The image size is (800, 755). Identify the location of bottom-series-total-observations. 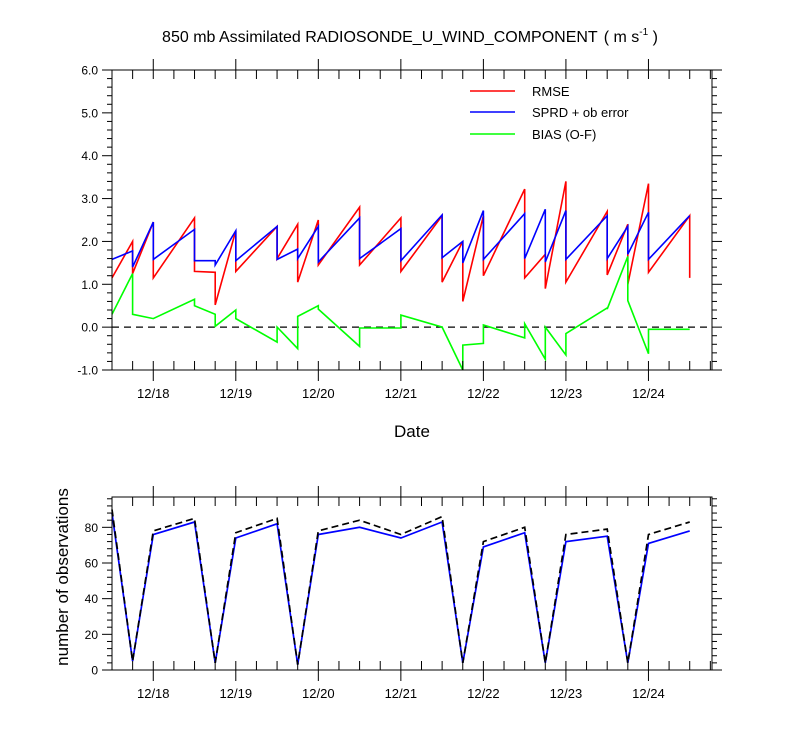
(400, 587).